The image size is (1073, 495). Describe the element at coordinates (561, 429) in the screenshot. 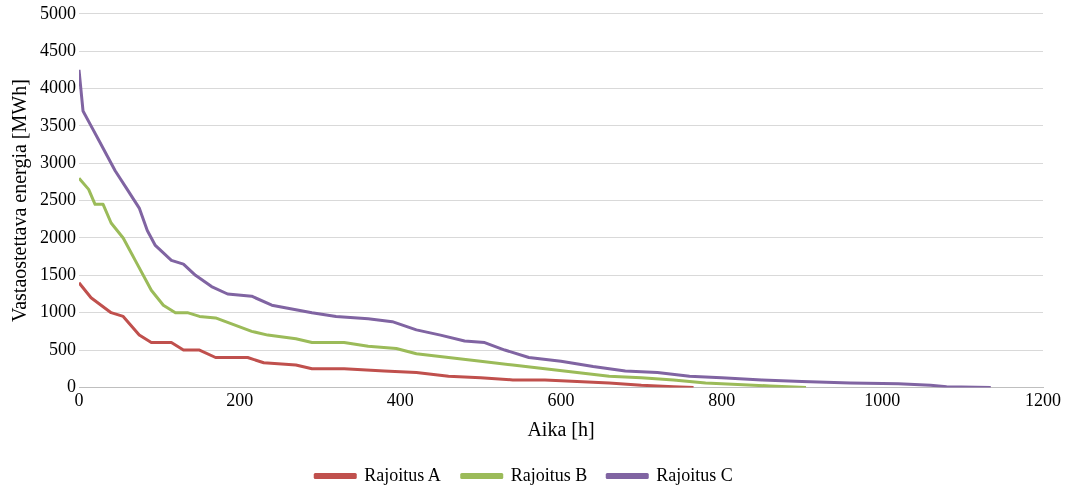

I see `x-axis-title: Aika [h]` at that location.